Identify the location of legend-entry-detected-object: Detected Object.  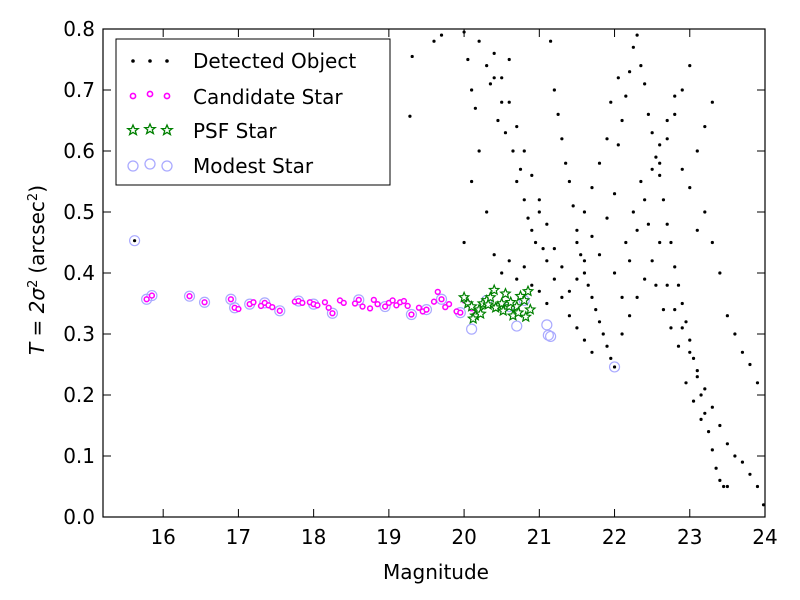
(243, 61).